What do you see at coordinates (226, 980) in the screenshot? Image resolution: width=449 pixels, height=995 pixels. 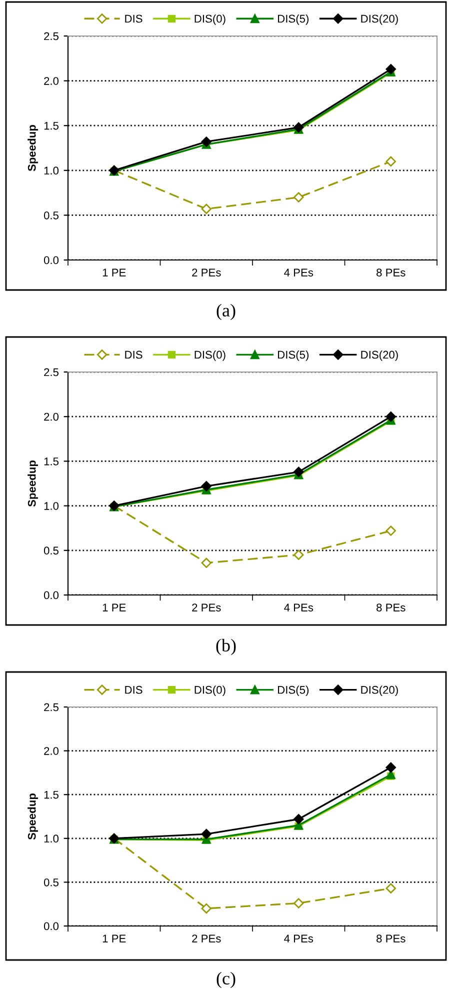 I see `text: (c)` at bounding box center [226, 980].